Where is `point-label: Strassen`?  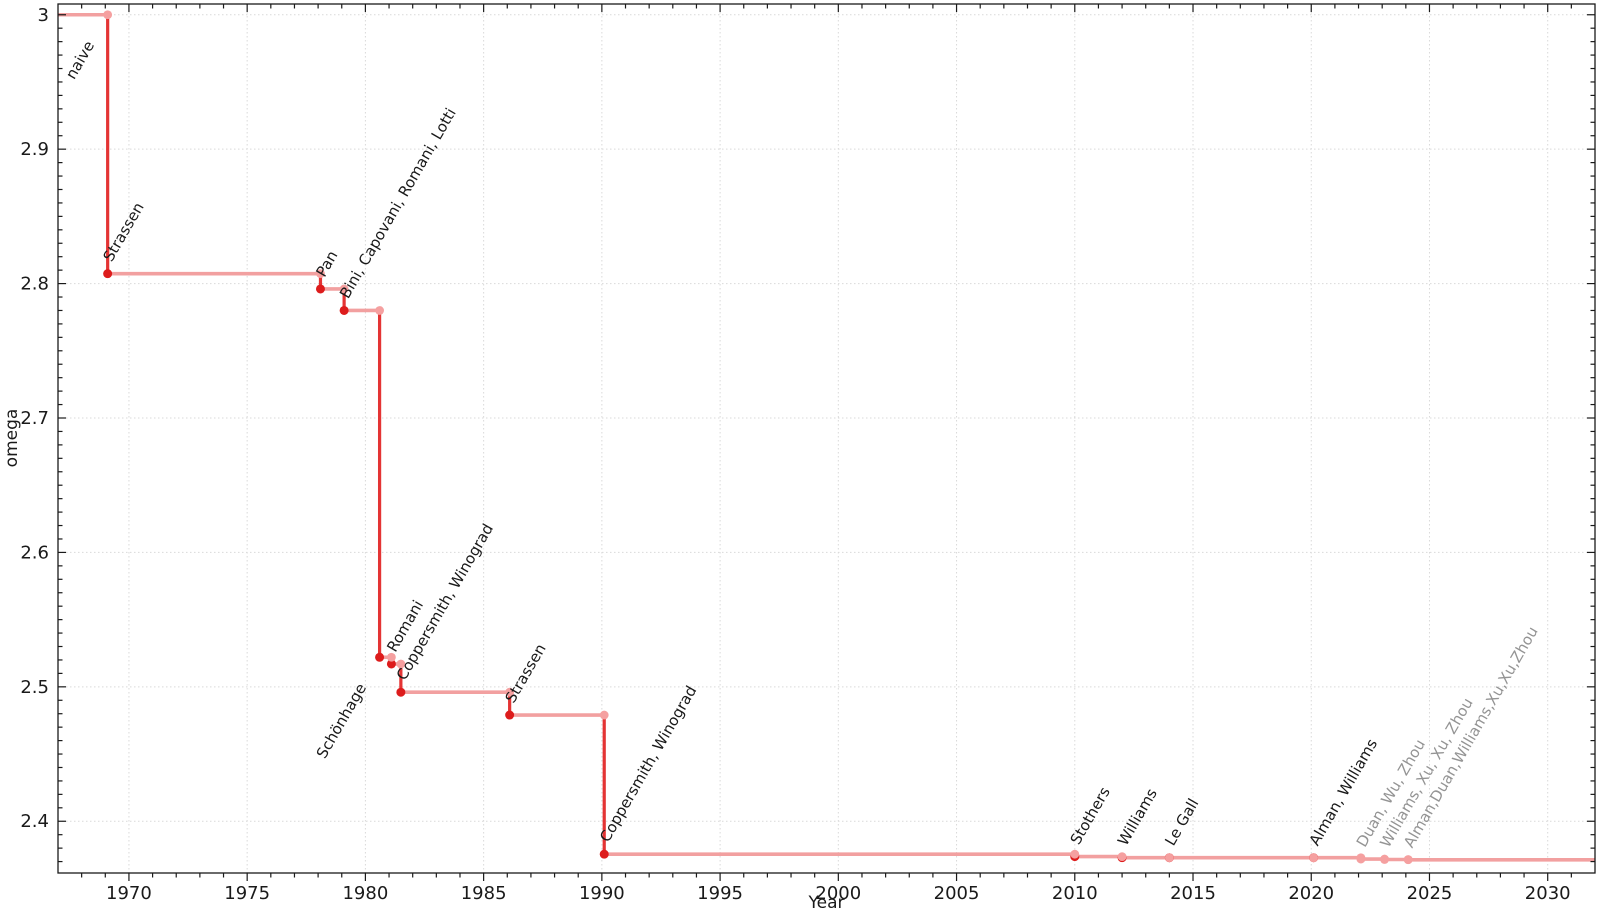 point-label: Strassen is located at coordinates (526, 673).